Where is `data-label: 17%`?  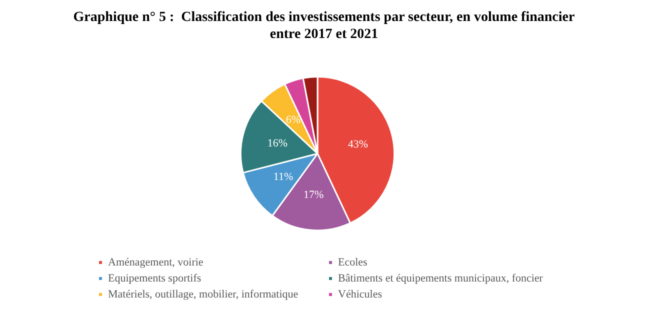 data-label: 17% is located at coordinates (314, 194).